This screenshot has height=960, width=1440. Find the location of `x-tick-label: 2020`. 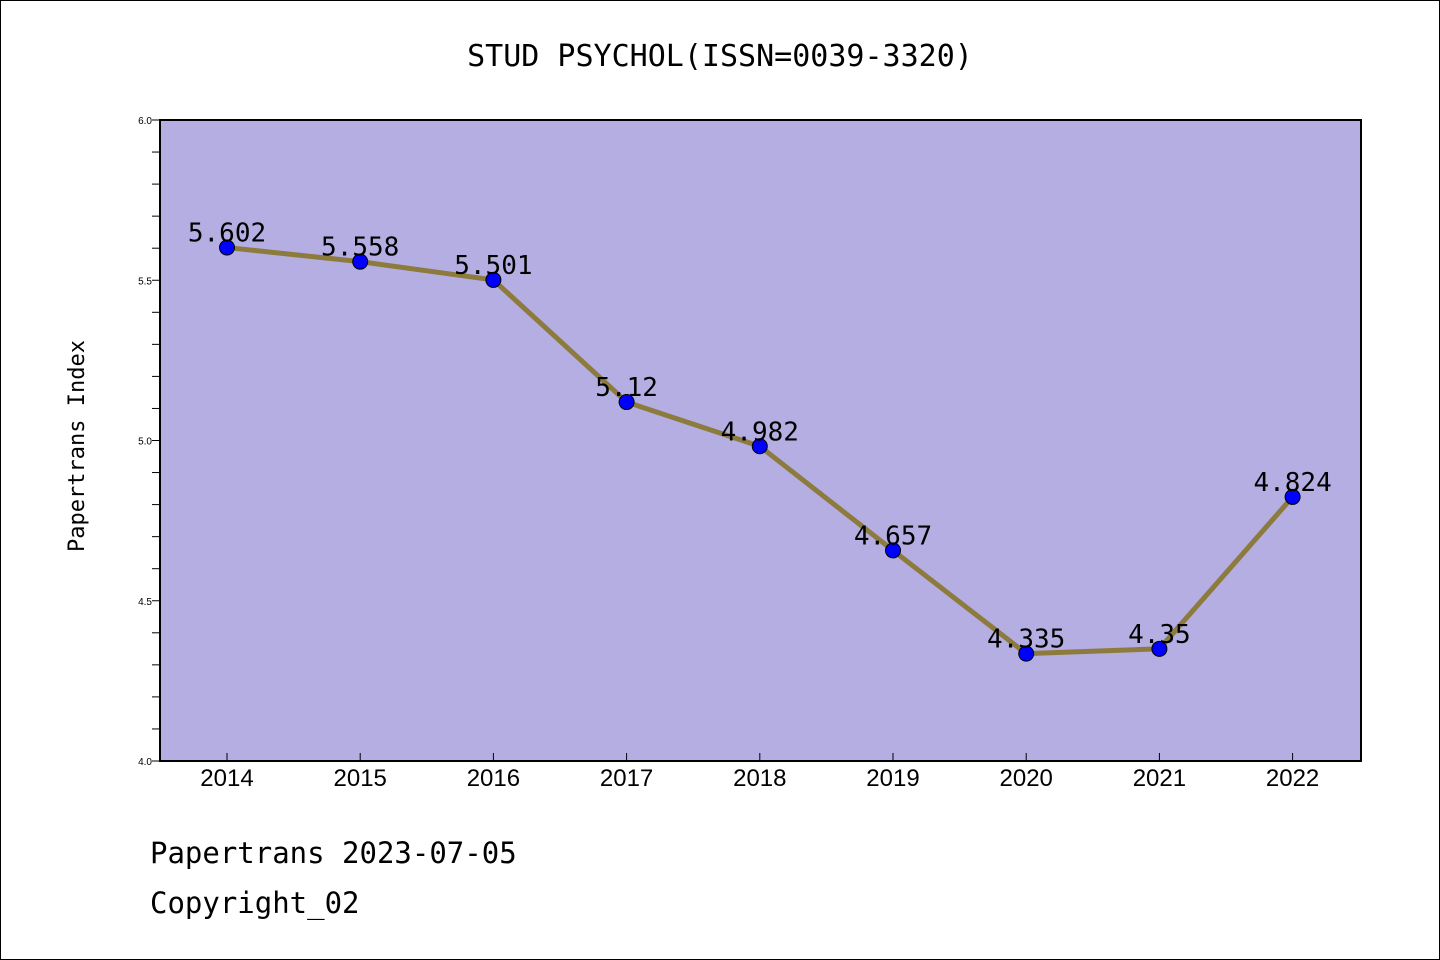

x-tick-label: 2020 is located at coordinates (1026, 778).